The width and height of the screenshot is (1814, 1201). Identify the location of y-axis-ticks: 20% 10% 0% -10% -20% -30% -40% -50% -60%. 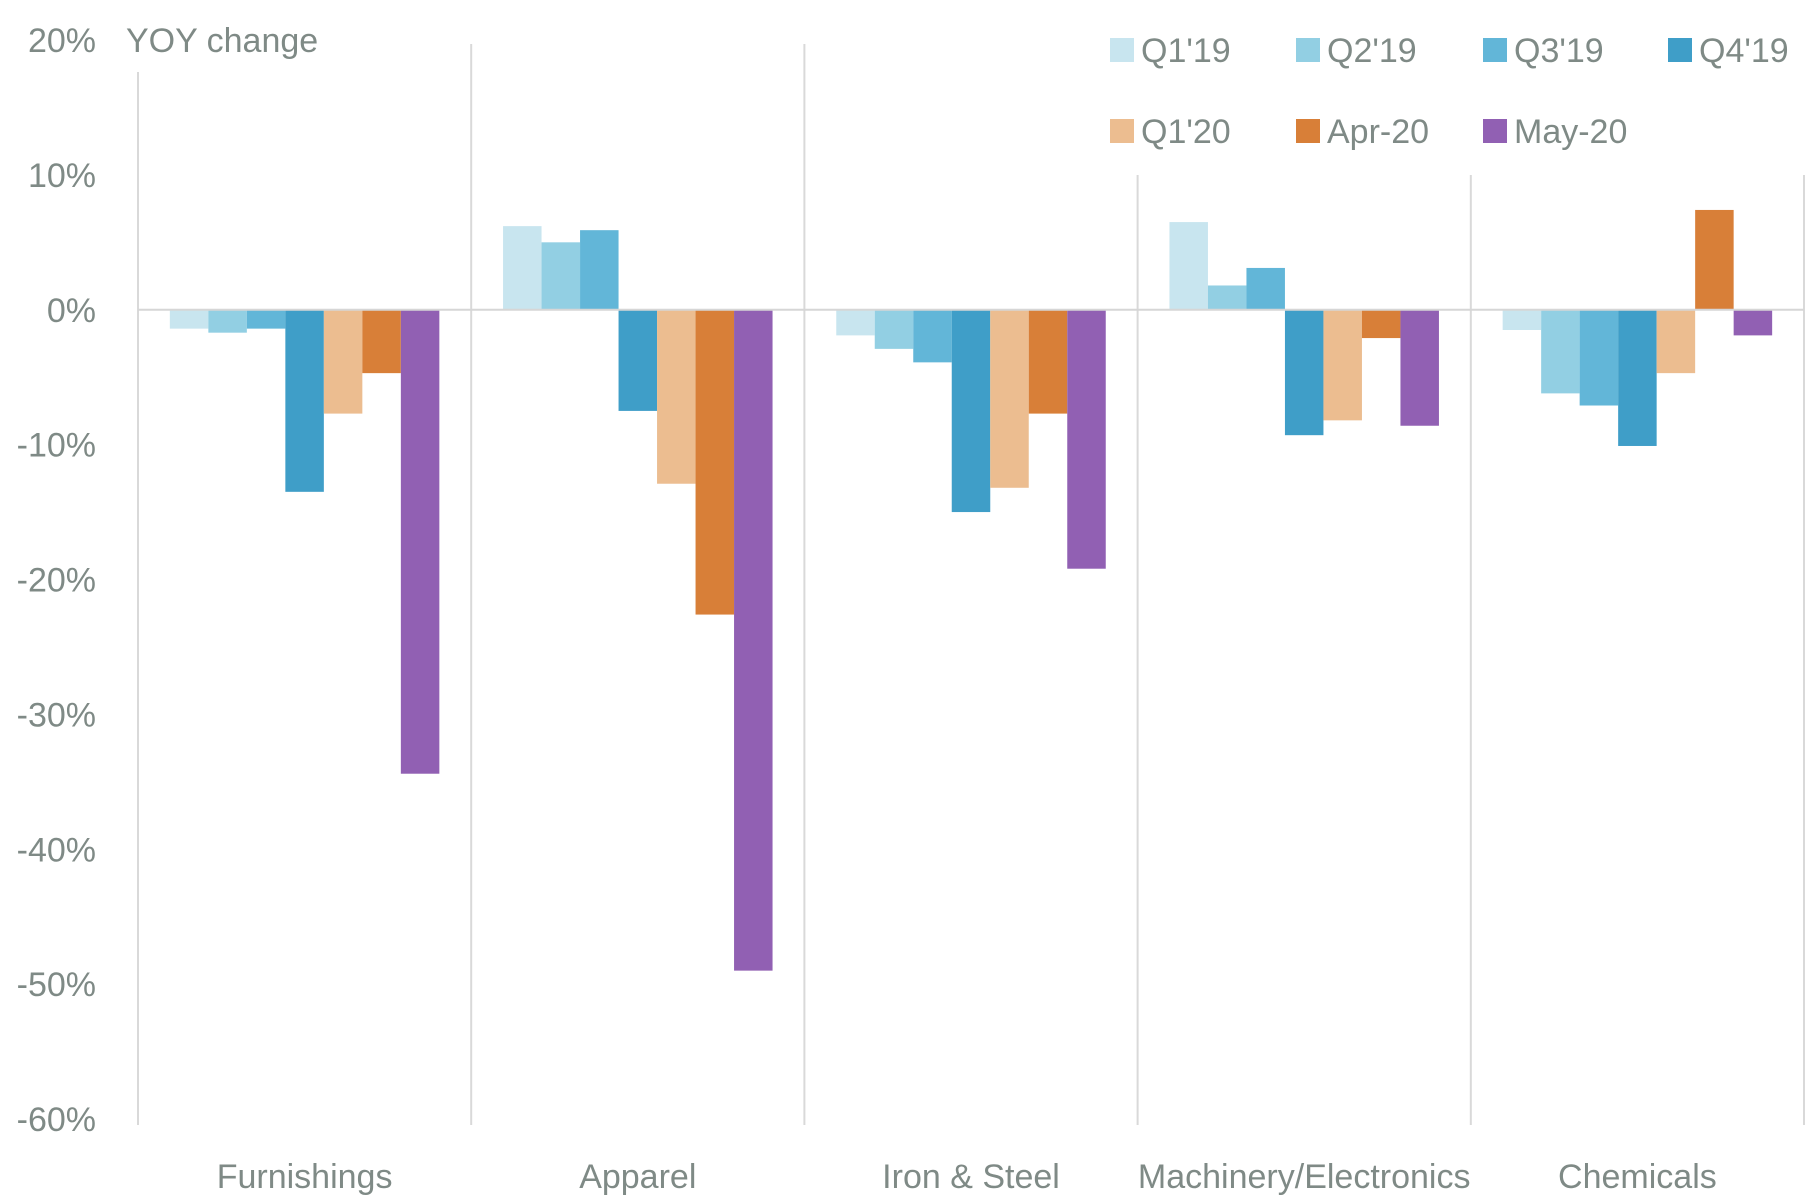
(56, 580).